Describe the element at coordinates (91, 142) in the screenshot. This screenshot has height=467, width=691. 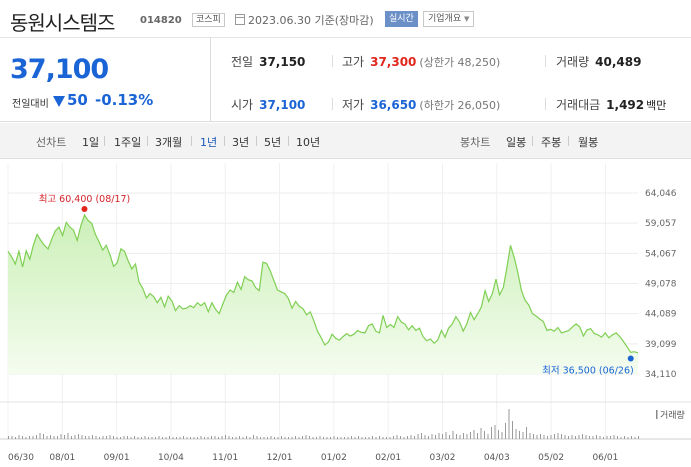
I see `period-1d: 1일` at that location.